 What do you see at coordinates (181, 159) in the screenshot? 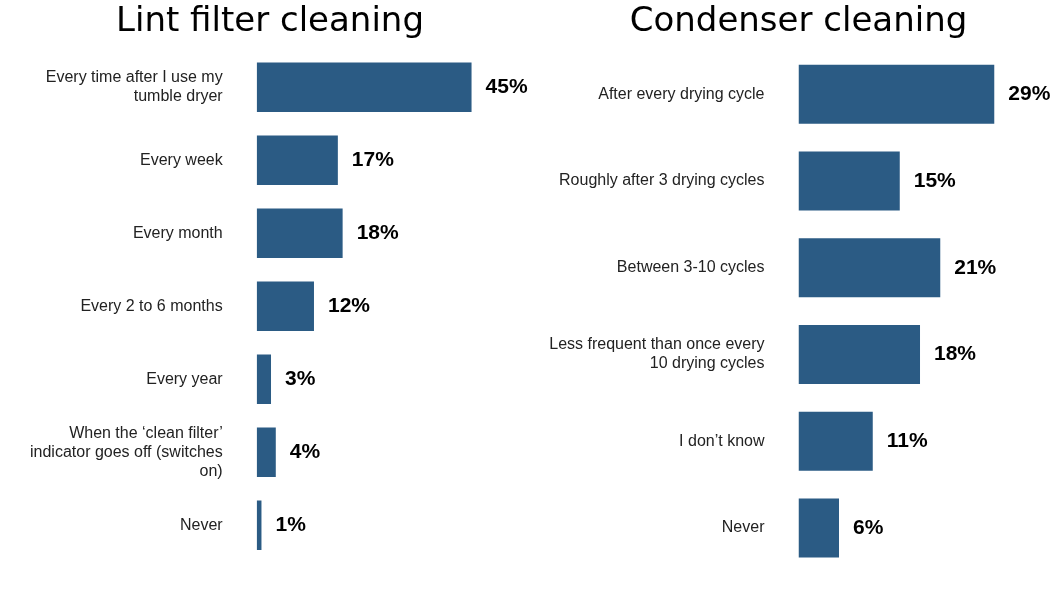
I see `y-tick-label: Every week` at bounding box center [181, 159].